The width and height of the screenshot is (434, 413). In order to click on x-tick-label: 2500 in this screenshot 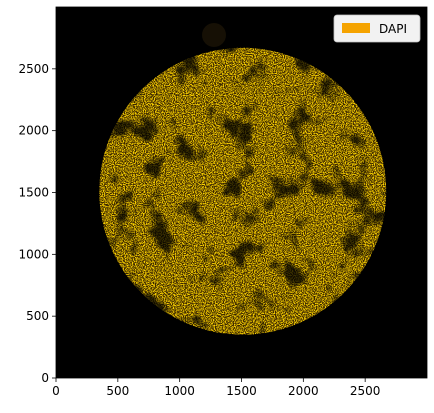, I will do `click(365, 391)`.